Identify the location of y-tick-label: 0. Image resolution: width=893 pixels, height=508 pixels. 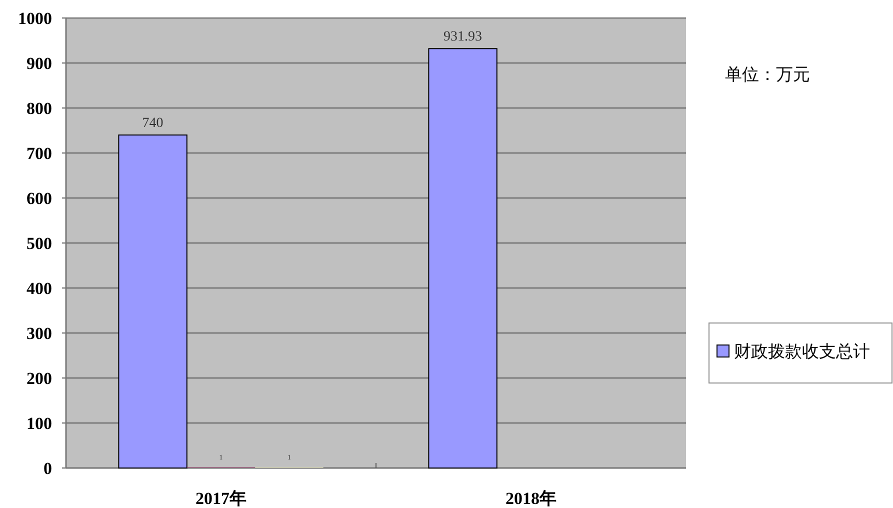
(48, 468).